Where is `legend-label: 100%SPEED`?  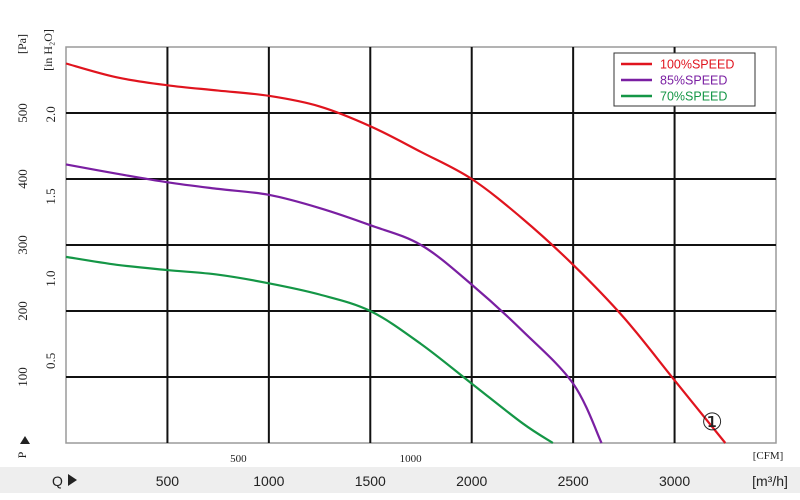 legend-label: 100%SPEED is located at coordinates (697, 65).